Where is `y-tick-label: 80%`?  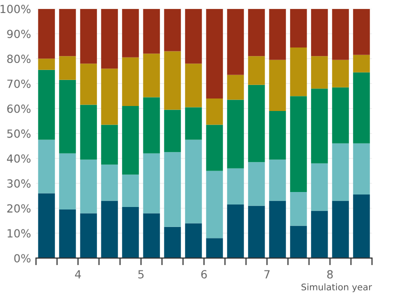
y-tick-label: 80% is located at coordinates (19, 59).